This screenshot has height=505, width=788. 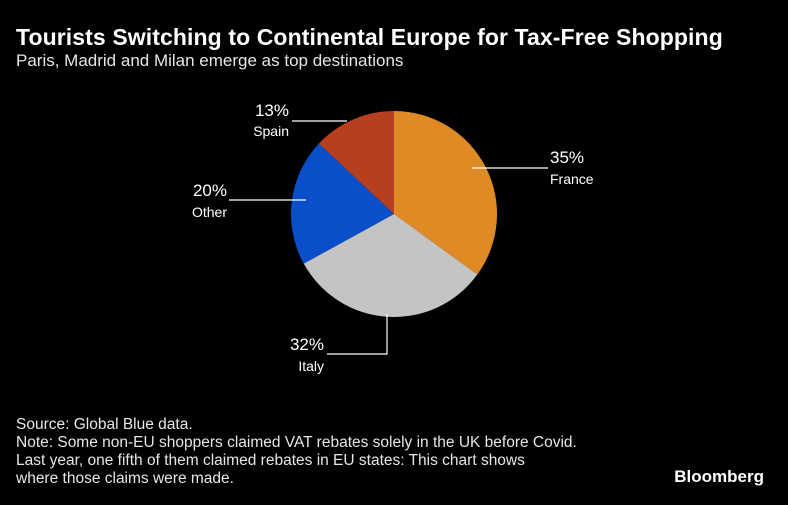 I want to click on source-note: Source: Global Blue data., so click(x=104, y=424).